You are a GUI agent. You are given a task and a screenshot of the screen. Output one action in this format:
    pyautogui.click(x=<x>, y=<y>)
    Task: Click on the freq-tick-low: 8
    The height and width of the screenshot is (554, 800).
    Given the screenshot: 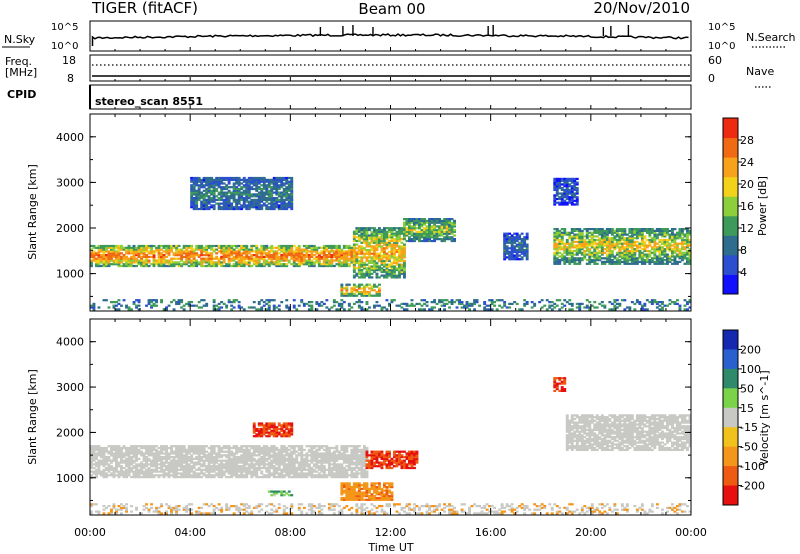 What is the action you would take?
    pyautogui.click(x=70, y=78)
    